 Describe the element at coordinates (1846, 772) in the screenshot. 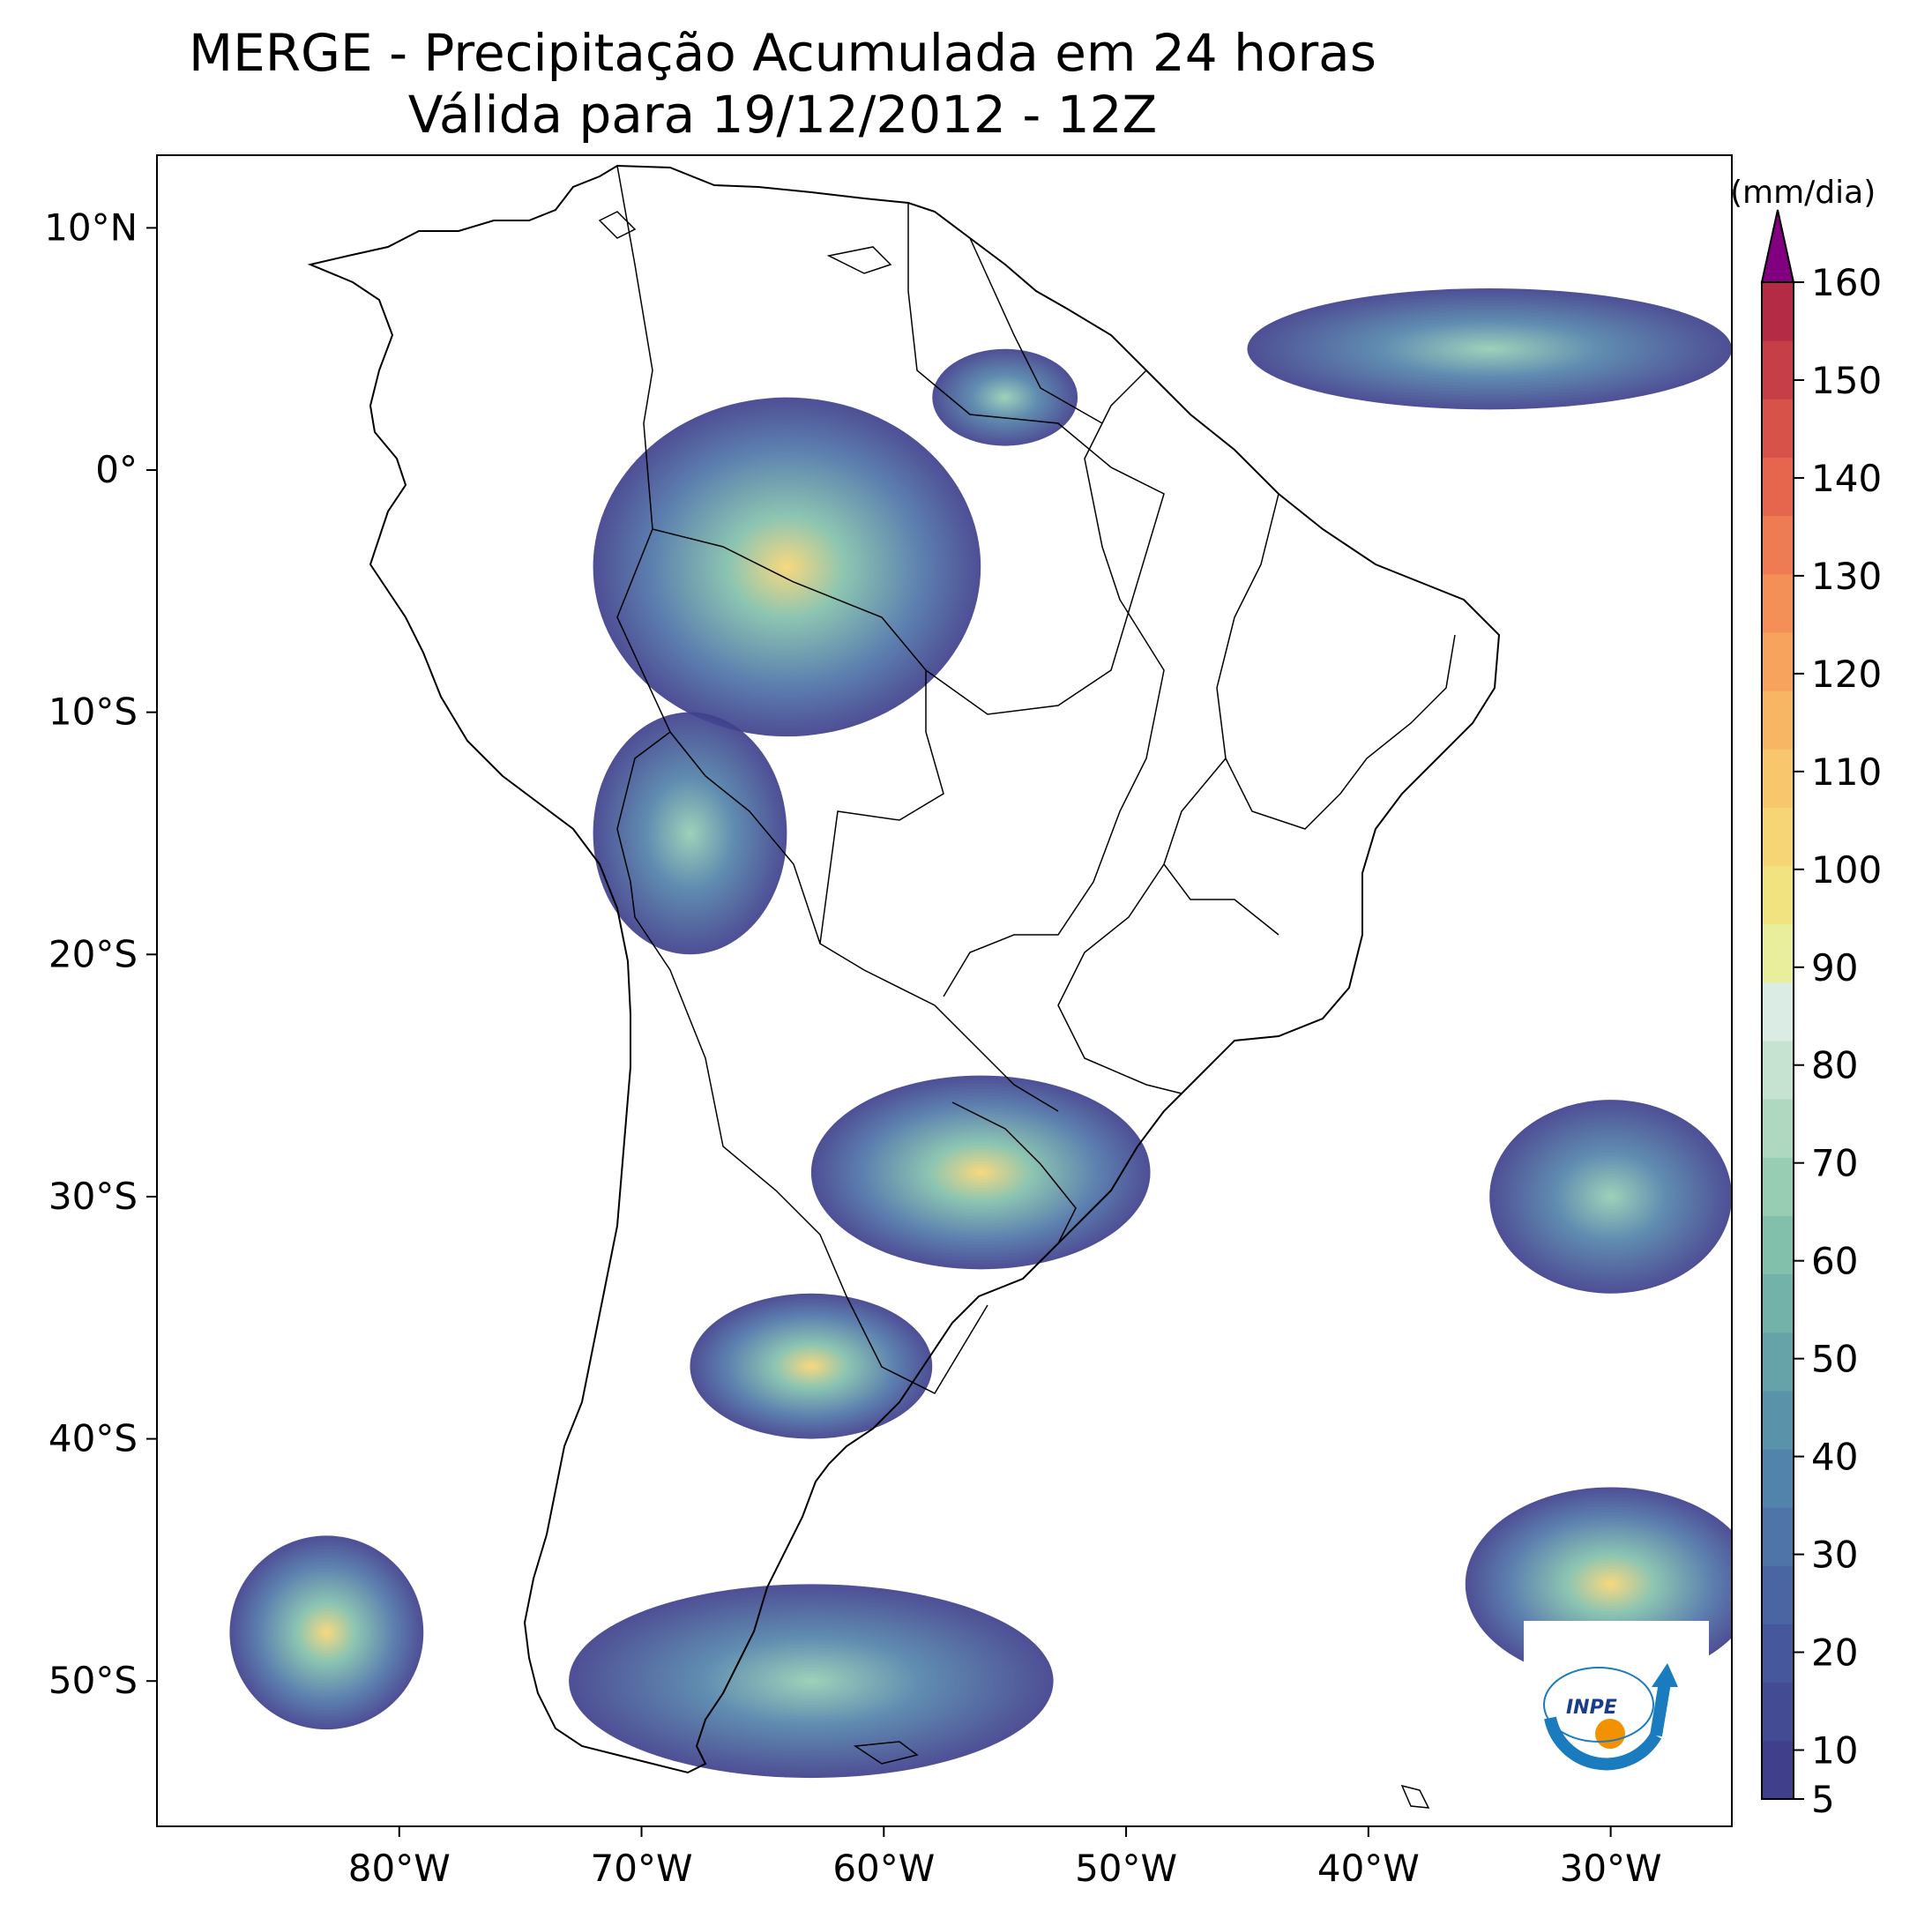

I see `colorbar-tick-label: 110` at that location.